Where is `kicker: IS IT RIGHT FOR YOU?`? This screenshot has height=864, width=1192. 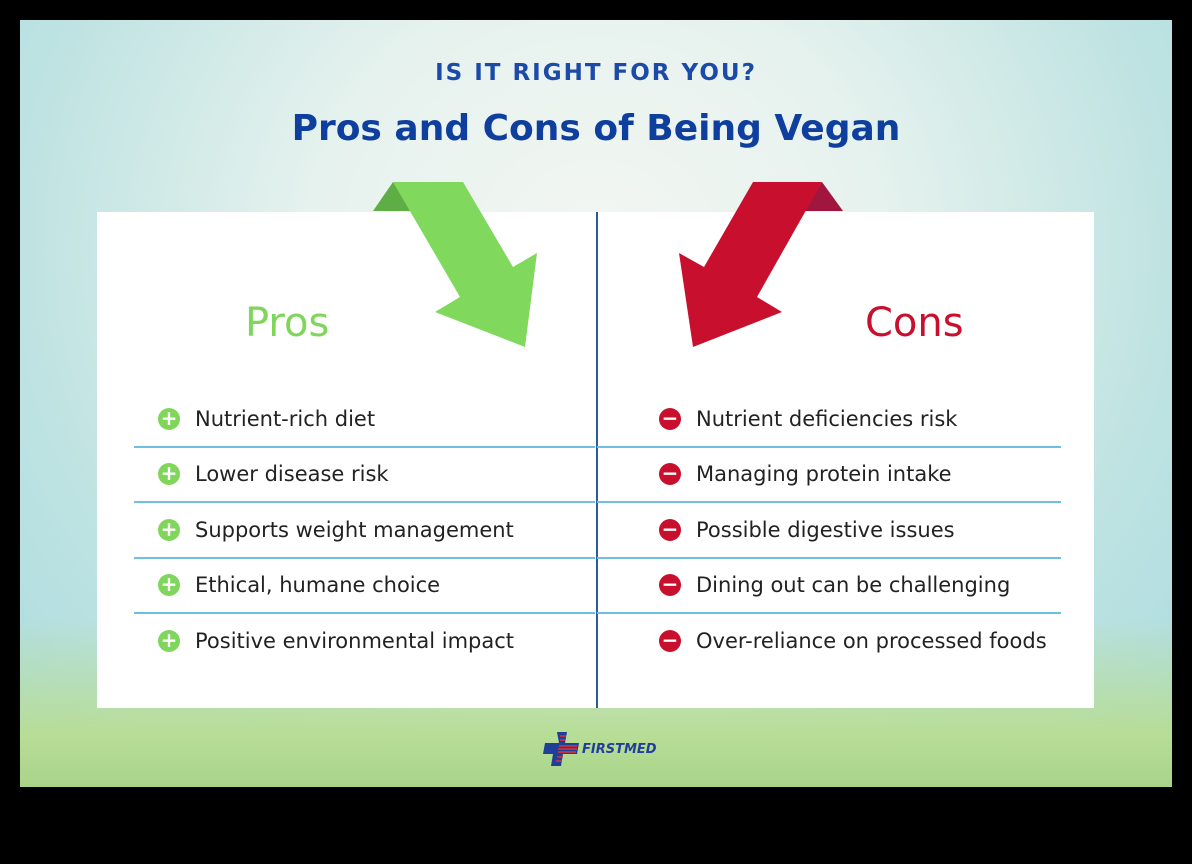 kicker: IS IT RIGHT FOR YOU? is located at coordinates (596, 73).